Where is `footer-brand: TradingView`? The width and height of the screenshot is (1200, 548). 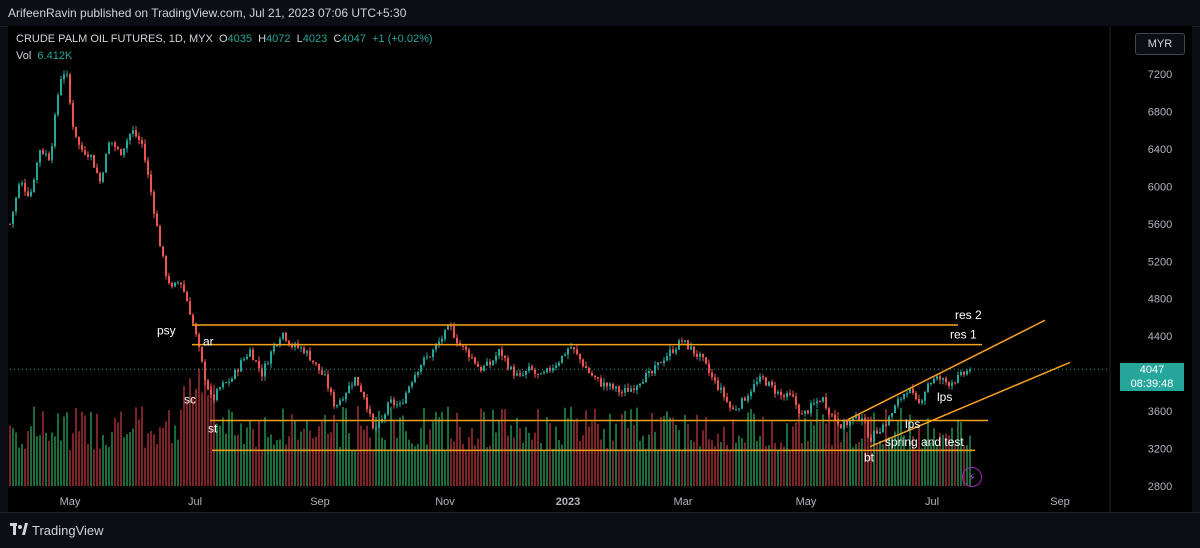 footer-brand: TradingView is located at coordinates (68, 530).